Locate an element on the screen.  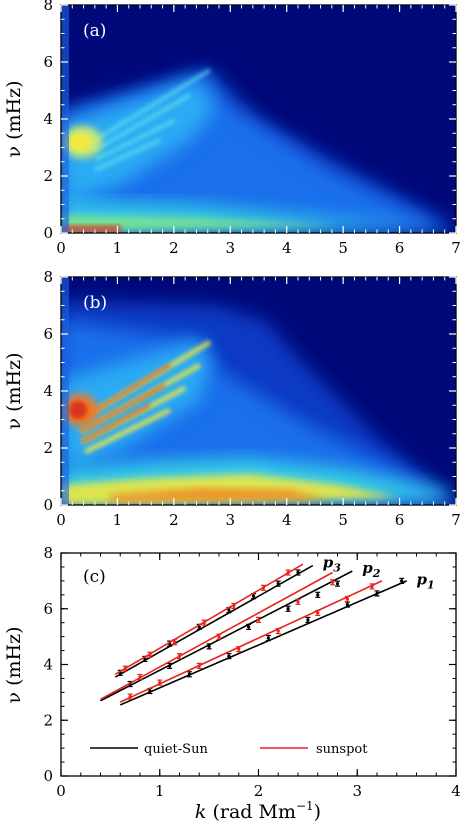
ylabel-c: ν (mHz) is located at coordinates (14, 664).